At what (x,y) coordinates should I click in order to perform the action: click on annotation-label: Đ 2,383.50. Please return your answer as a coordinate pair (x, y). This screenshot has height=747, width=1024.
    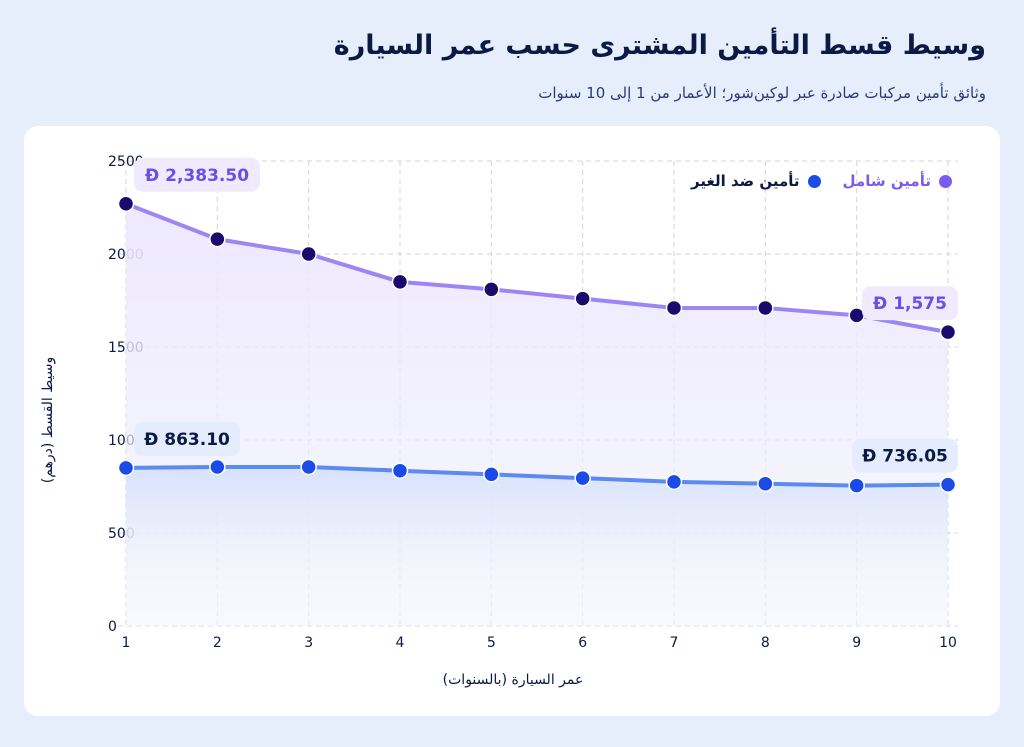
    Looking at the image, I should click on (197, 174).